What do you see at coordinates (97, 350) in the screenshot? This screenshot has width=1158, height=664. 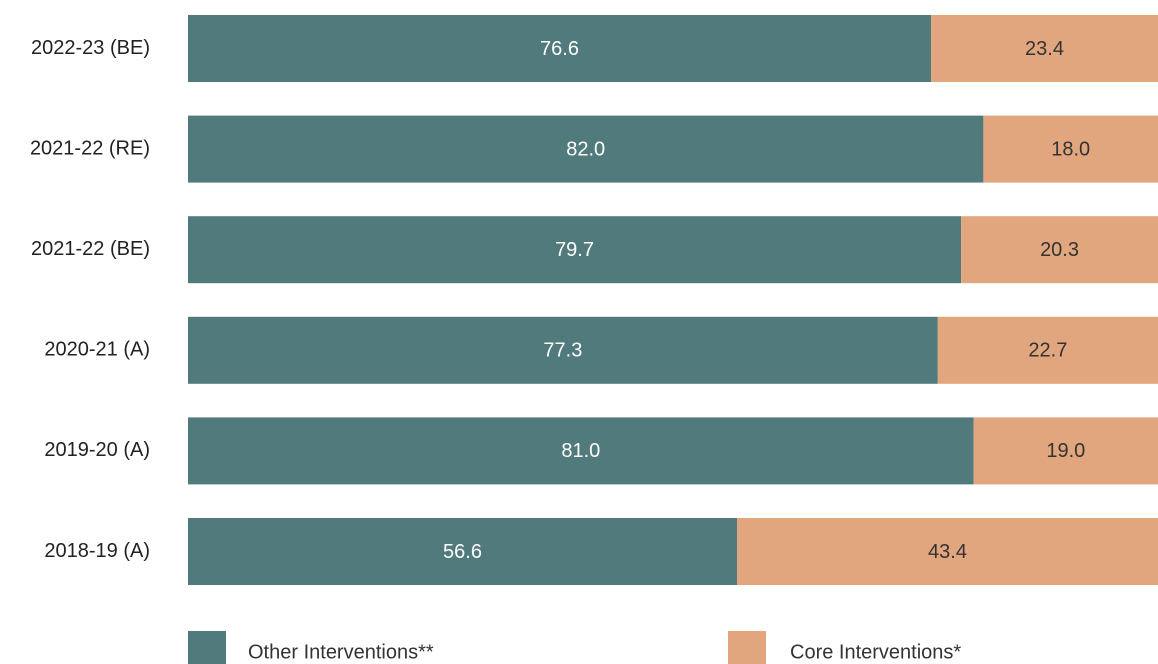 I see `category-label: 2020-21 (A)` at bounding box center [97, 350].